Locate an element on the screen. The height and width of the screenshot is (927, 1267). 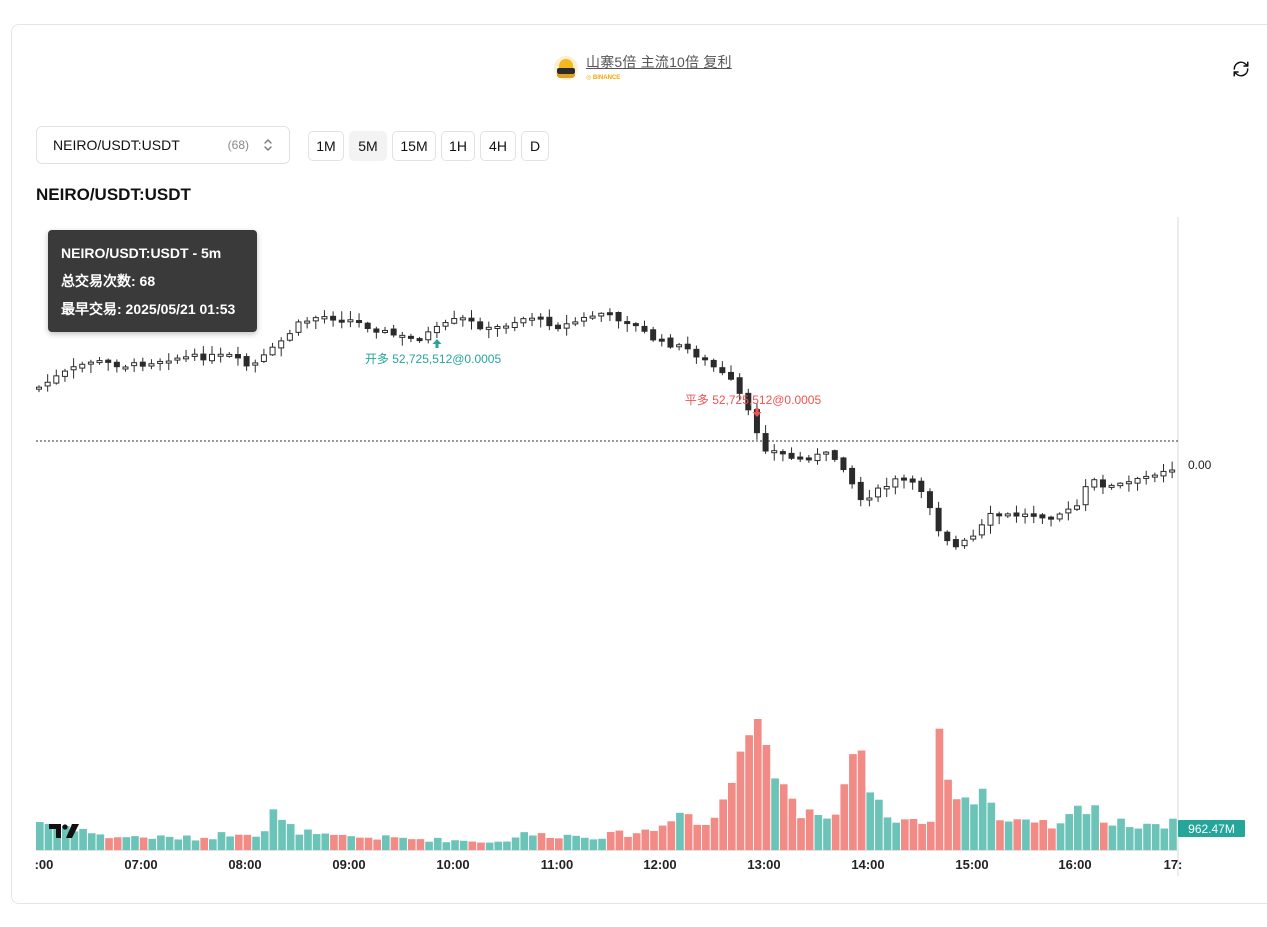
tradingview-logo-icon is located at coordinates (64, 831).